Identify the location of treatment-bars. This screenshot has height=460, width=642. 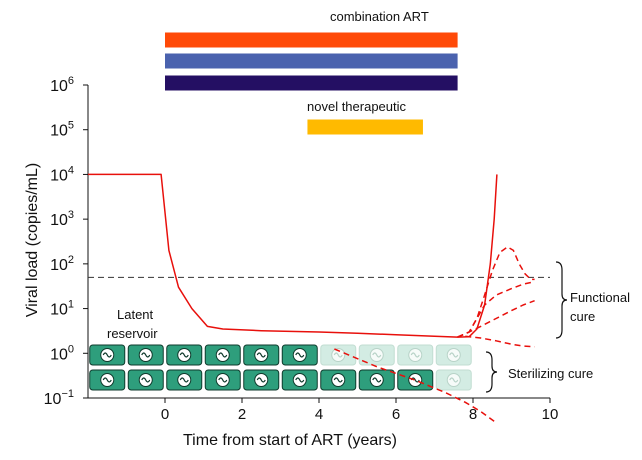
(311, 83).